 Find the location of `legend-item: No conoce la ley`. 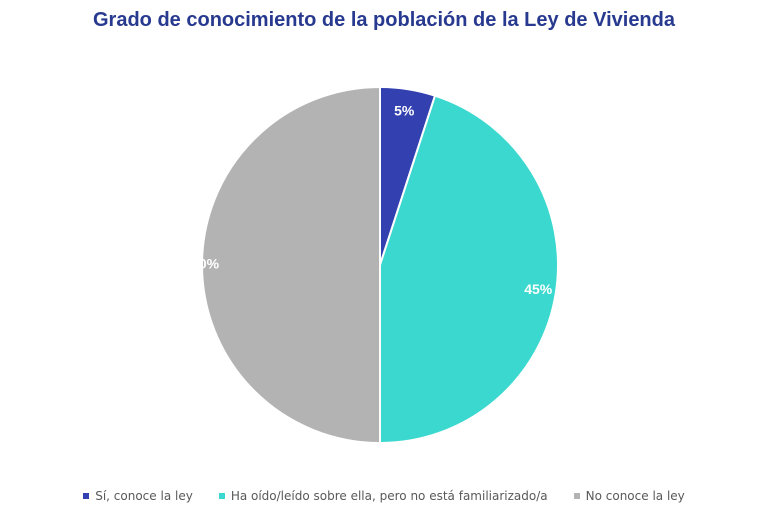

legend-item: No conoce la ley is located at coordinates (629, 496).